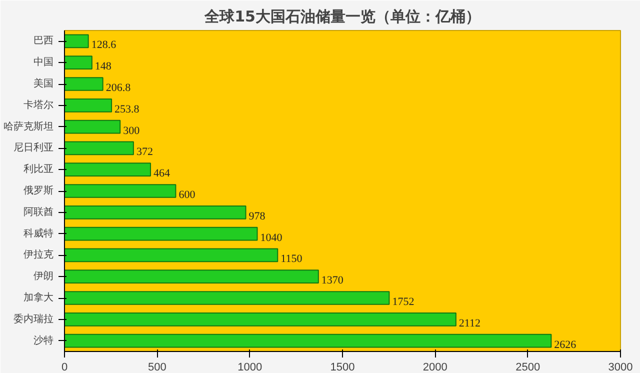 Image resolution: width=640 pixels, height=373 pixels. I want to click on x-tick-label: 0, so click(64, 367).